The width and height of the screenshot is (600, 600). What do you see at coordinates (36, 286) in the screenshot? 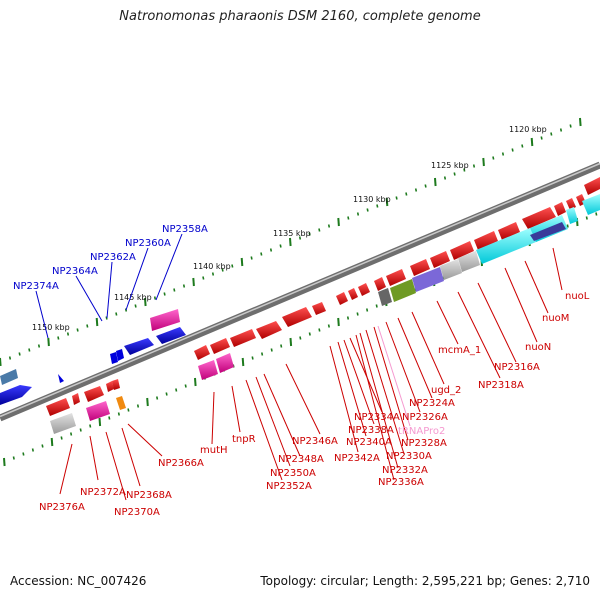
I see `gene-label: NP2374A` at bounding box center [36, 286].